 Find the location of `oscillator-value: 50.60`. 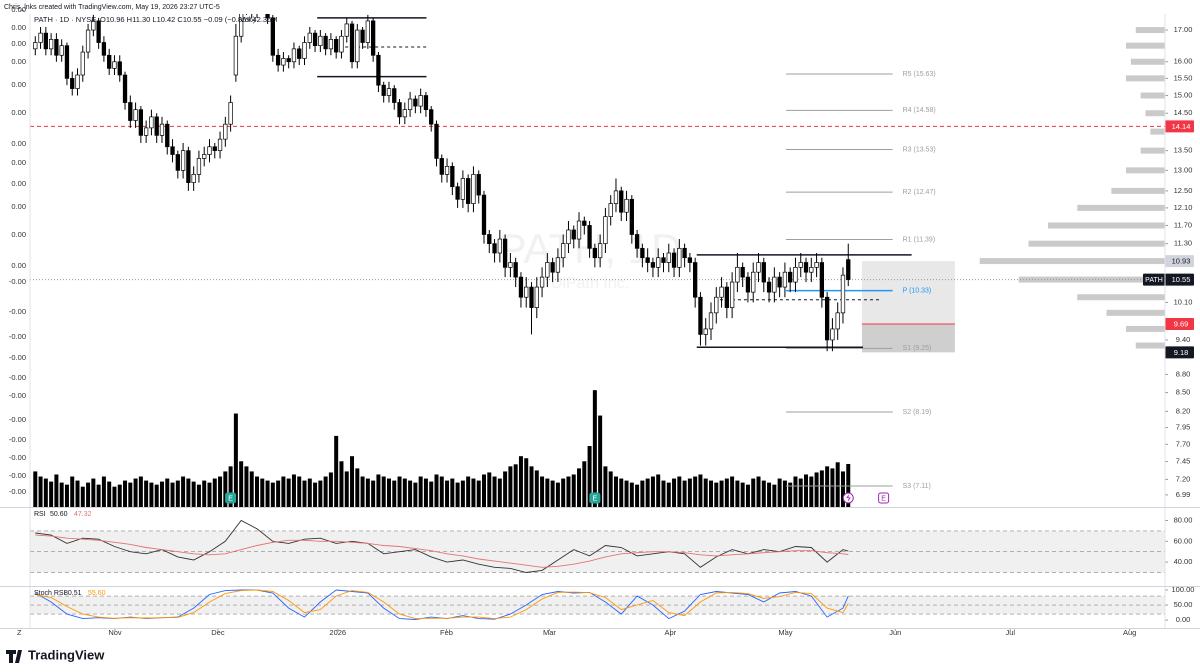

oscillator-value: 50.60 is located at coordinates (59, 514).